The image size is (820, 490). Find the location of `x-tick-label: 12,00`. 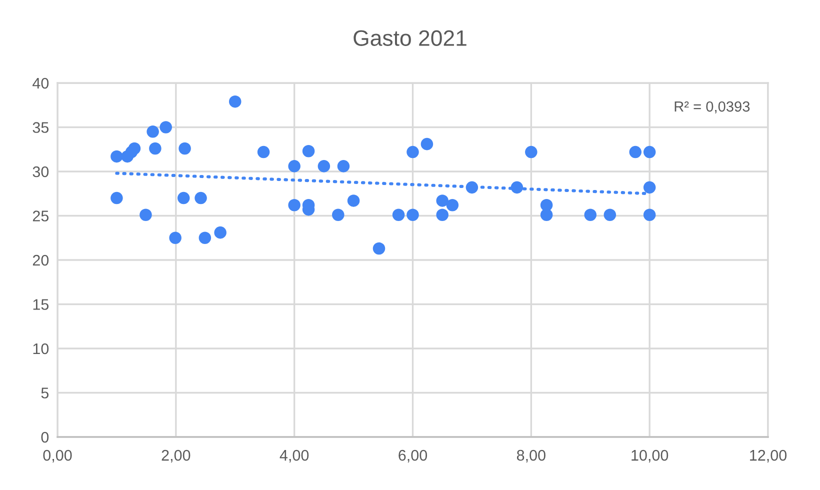

x-tick-label: 12,00 is located at coordinates (768, 456).